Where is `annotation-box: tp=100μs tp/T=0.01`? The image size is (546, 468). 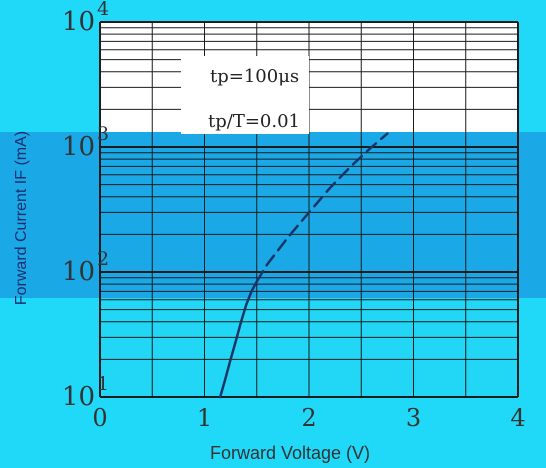
annotation-box: tp=100μs tp/T=0.01 is located at coordinates (245, 95).